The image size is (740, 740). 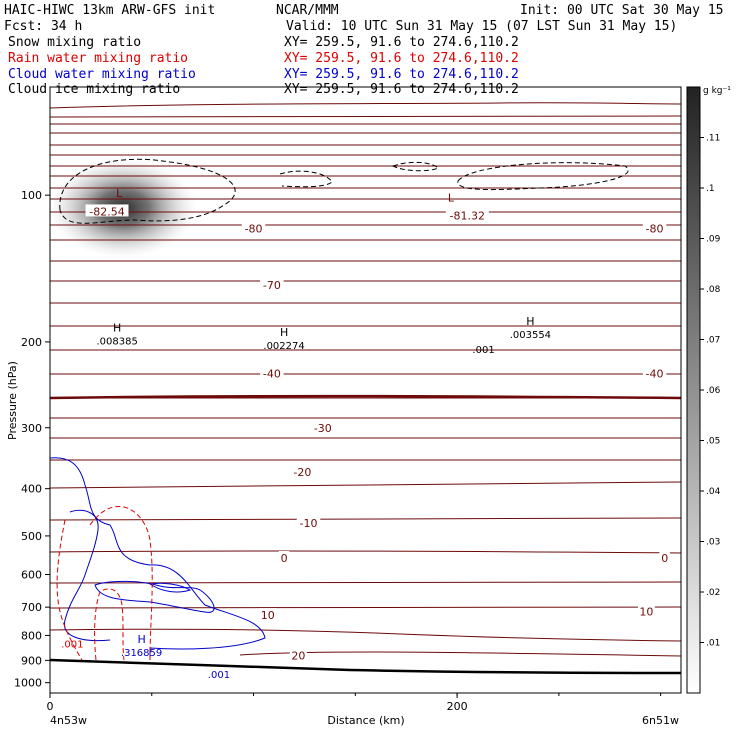 I want to click on rain-contours, so click(x=104, y=583).